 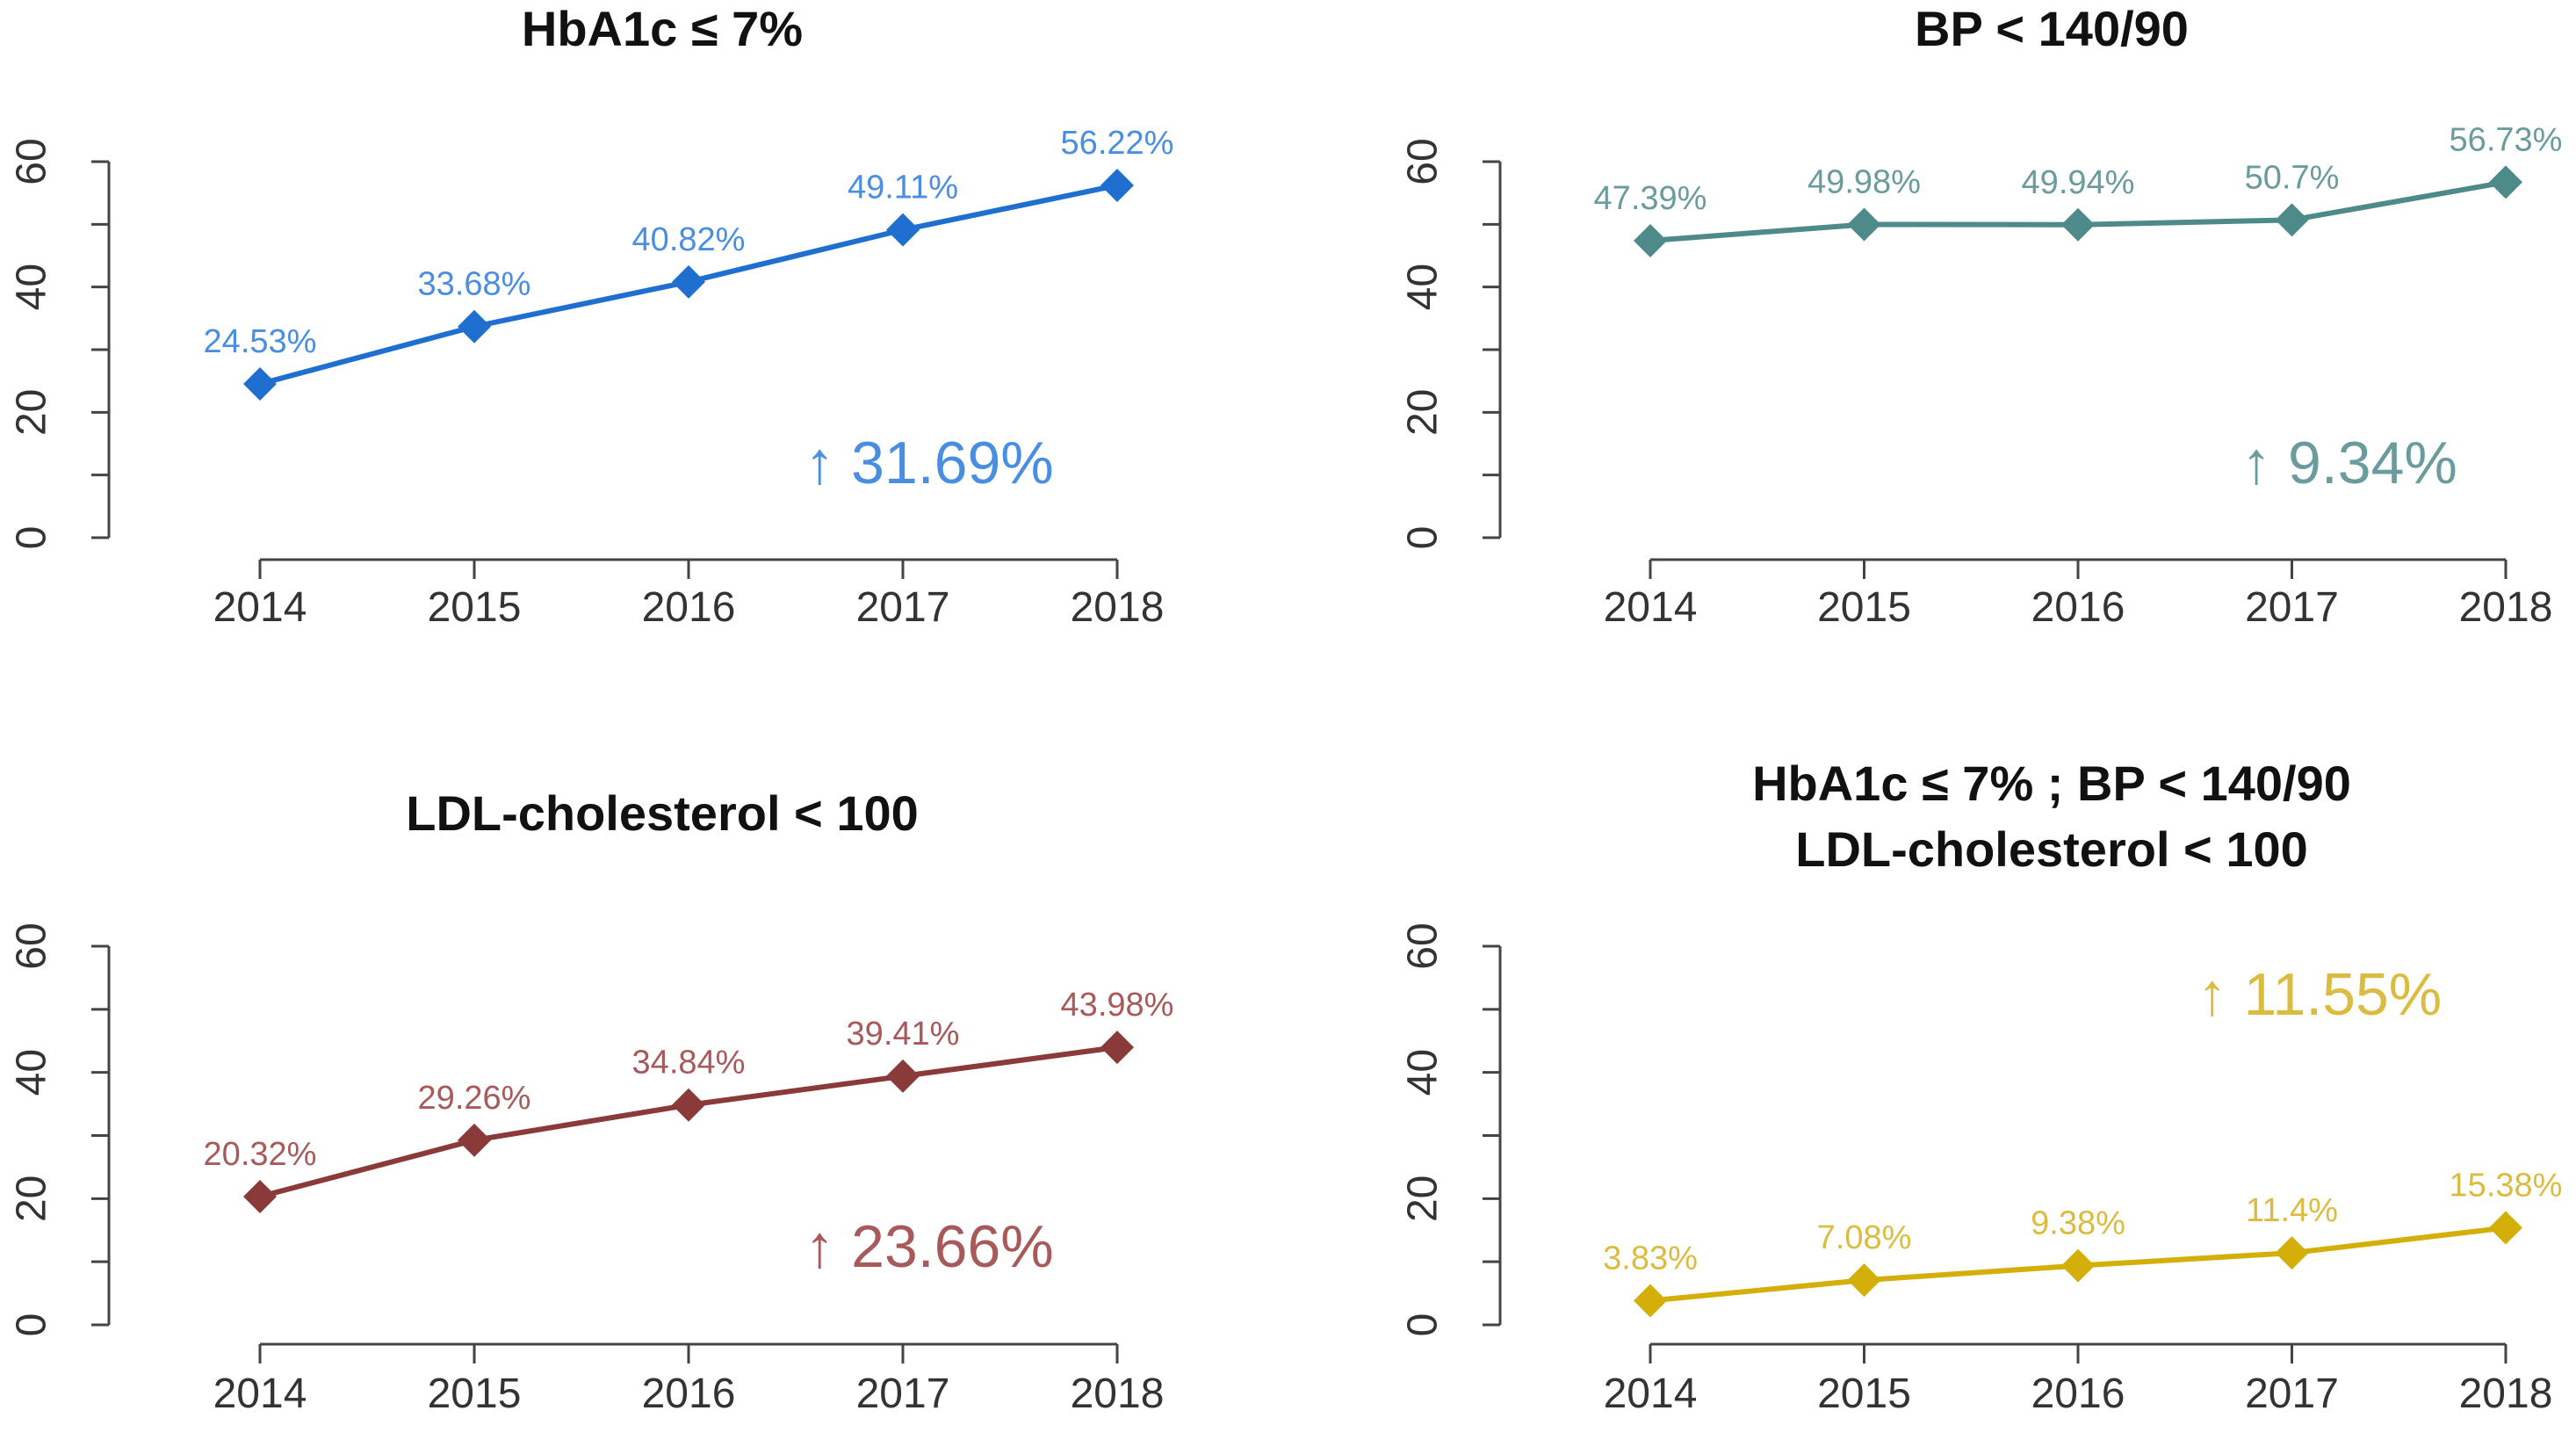 I want to click on data-point-label: 40.82%, so click(x=689, y=239).